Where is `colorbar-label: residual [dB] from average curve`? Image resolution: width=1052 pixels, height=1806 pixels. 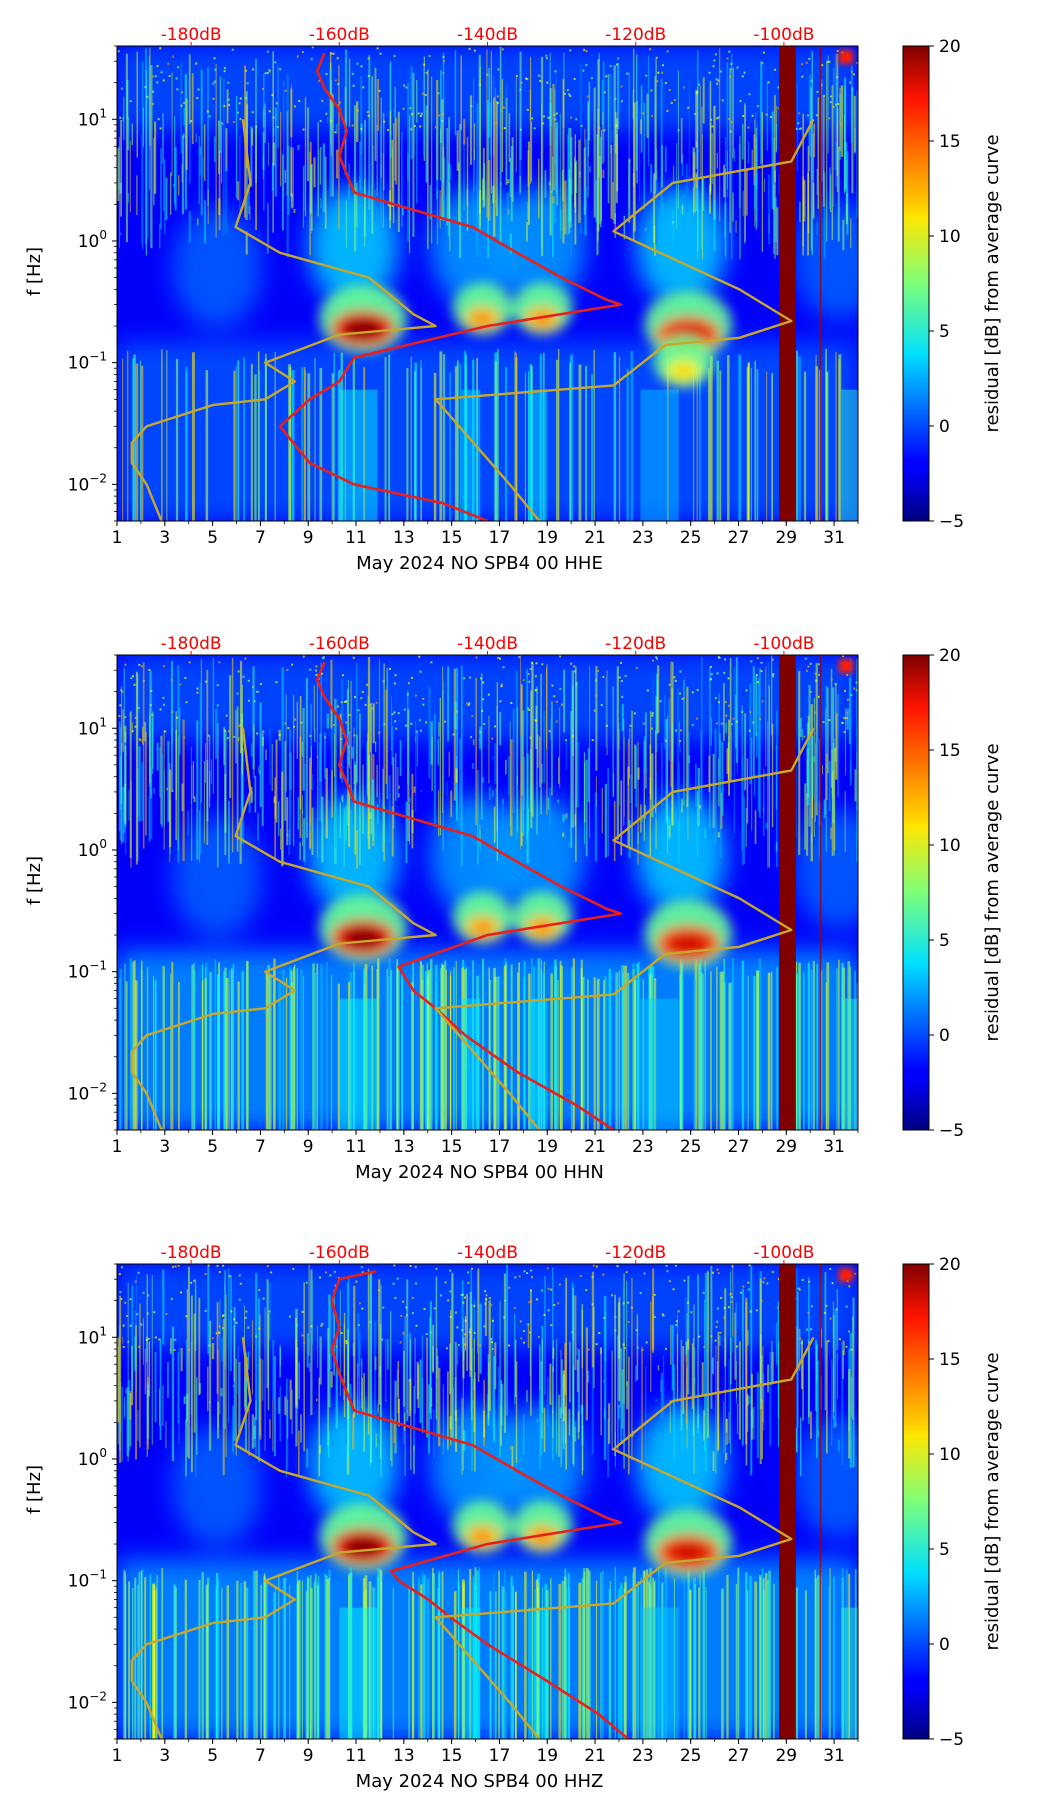
colorbar-label: residual [dB] from average curve is located at coordinates (992, 283).